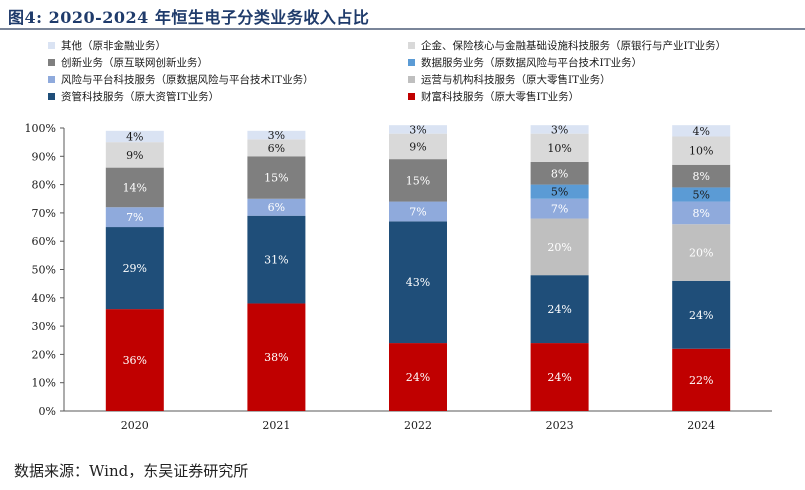 This screenshot has width=805, height=490. I want to click on y-tick-label: 60%, so click(44, 241).